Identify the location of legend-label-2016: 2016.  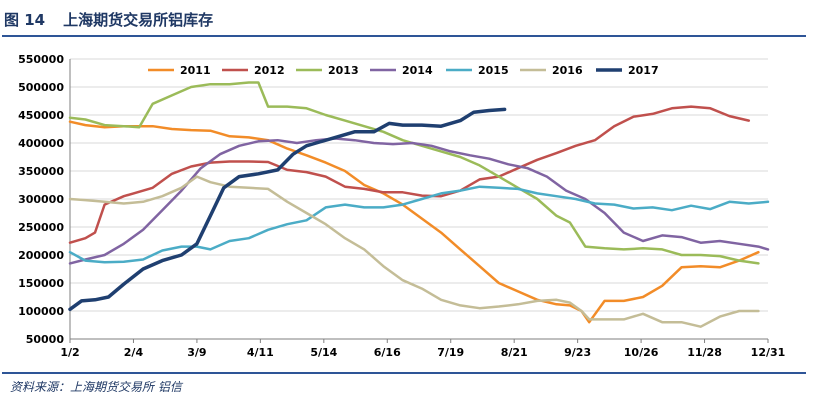
(567, 70).